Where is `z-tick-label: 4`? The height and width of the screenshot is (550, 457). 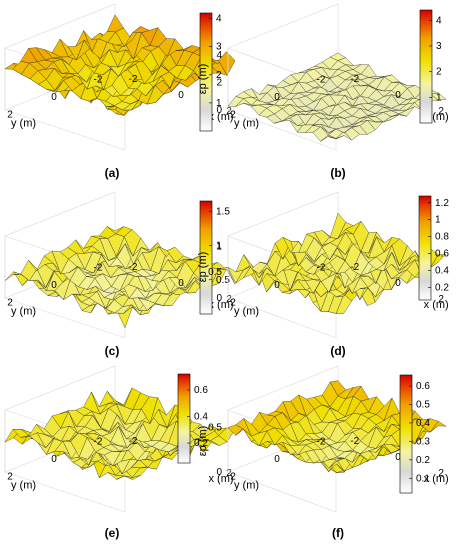
z-tick-label: 4 is located at coordinates (219, 55).